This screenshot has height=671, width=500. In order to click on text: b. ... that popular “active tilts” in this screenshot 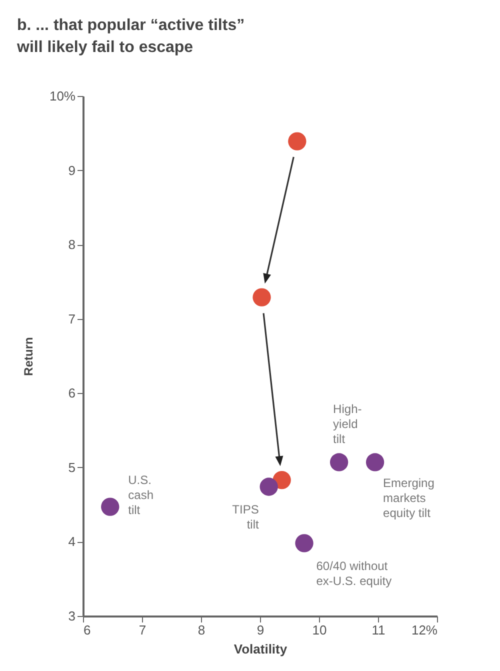, I will do `click(131, 25)`.